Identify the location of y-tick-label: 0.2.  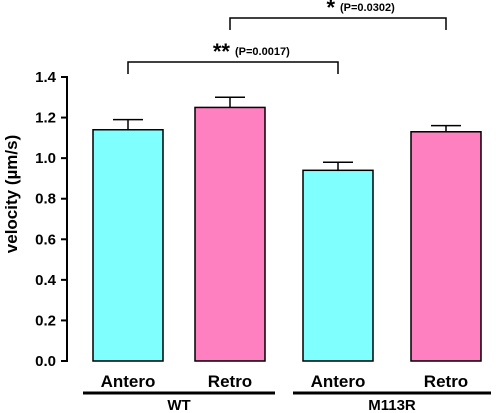
(45, 320).